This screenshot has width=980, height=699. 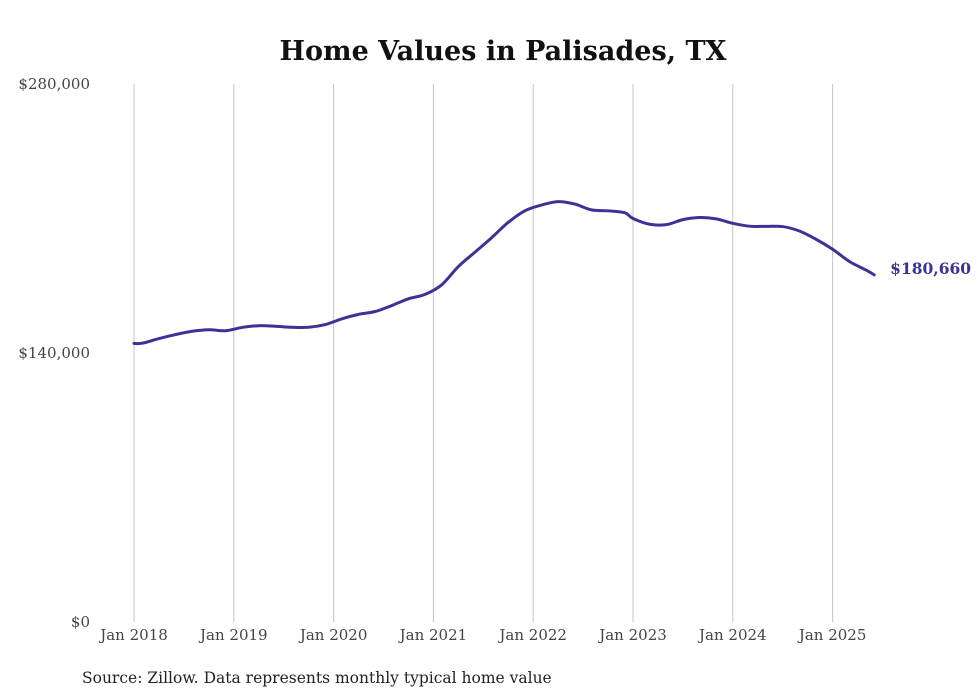 What do you see at coordinates (532, 635) in the screenshot?
I see `x-tick-label: Jan 2022` at bounding box center [532, 635].